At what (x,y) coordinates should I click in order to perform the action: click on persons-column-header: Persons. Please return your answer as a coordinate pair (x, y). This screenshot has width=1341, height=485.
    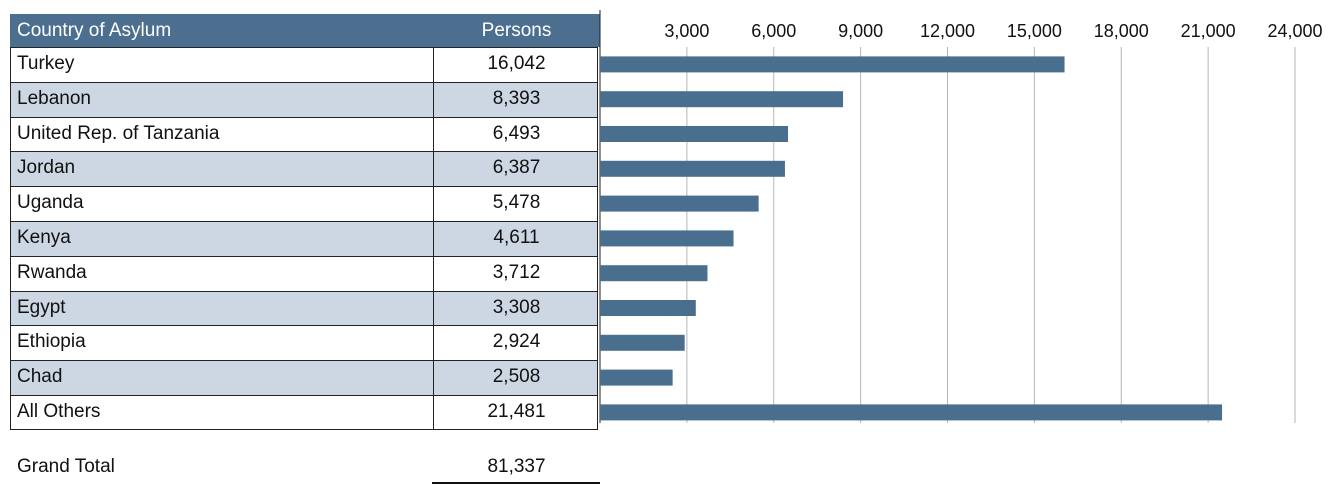
    Looking at the image, I should click on (516, 30).